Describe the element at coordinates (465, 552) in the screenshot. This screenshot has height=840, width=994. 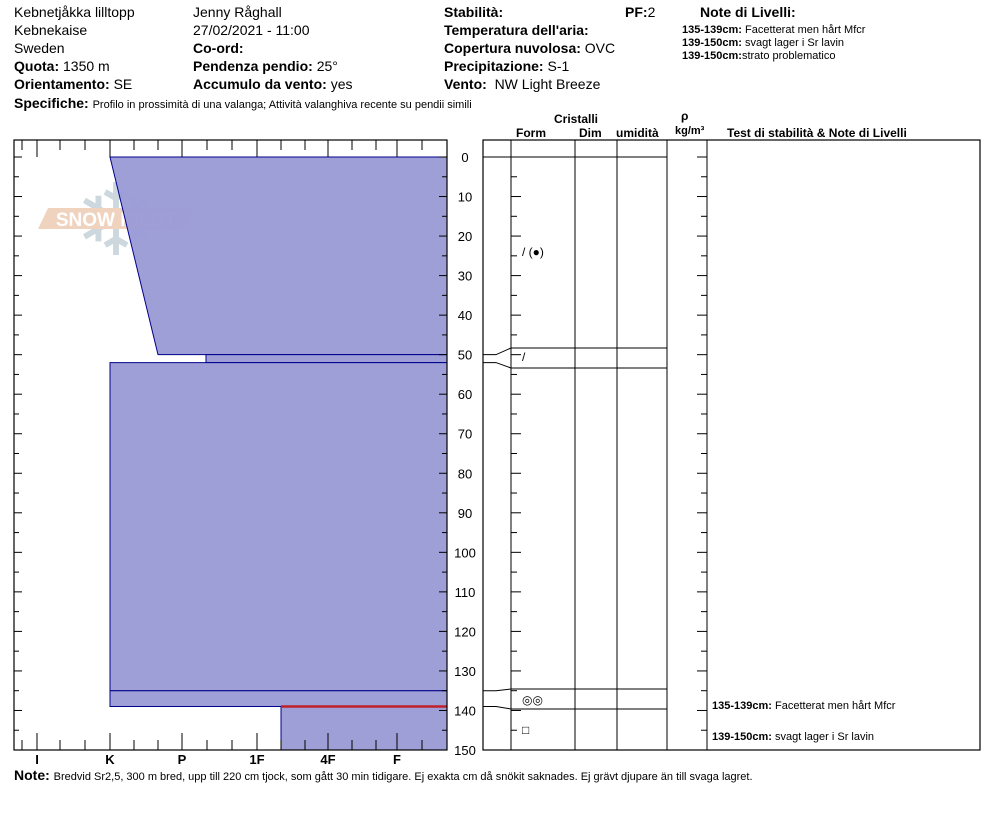
I see `depth-tick-label: 100` at that location.